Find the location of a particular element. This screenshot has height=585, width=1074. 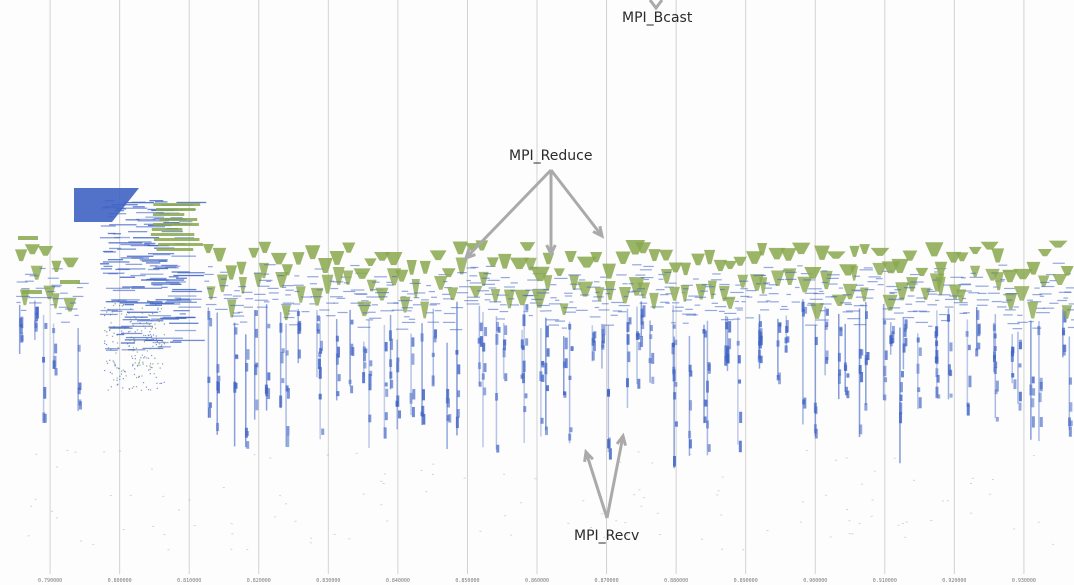

send-recv-streak is located at coordinates (1018, 367).